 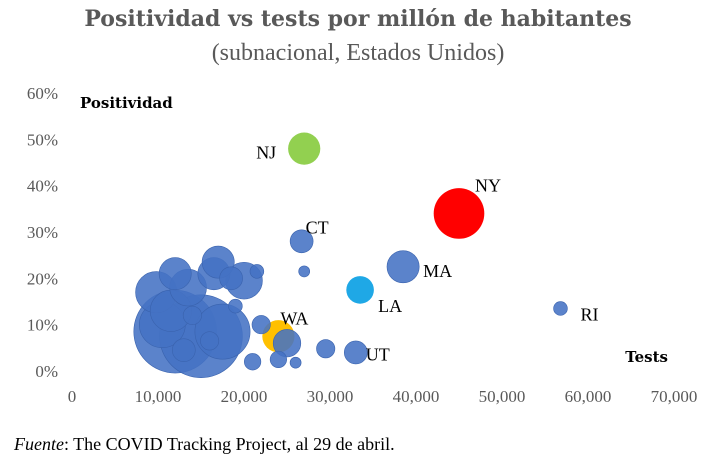 I want to click on y-tick-label: 10%, so click(x=42, y=325).